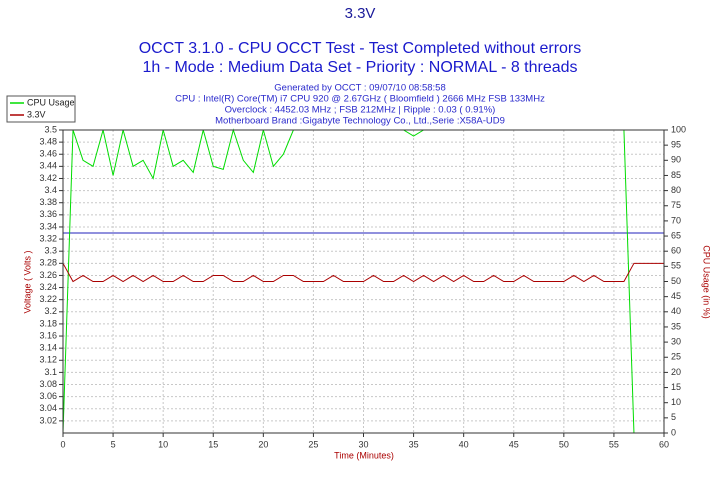 This screenshot has width=720, height=485. Describe the element at coordinates (62, 444) in the screenshot. I see `x-tick-label: 0` at that location.